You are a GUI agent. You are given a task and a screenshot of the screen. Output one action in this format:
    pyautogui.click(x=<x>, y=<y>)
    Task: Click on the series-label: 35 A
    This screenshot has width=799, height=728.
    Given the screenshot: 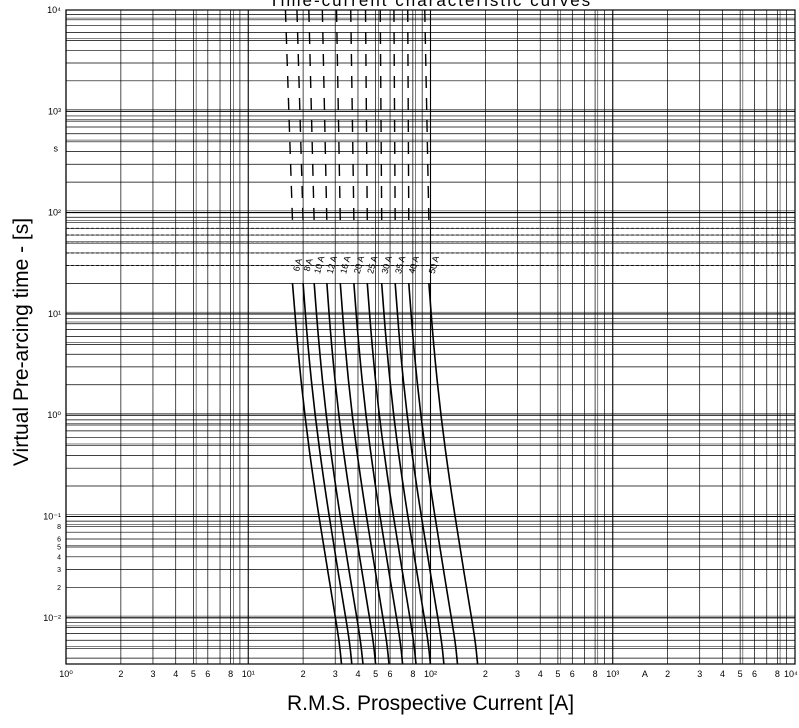 What is the action you would take?
    pyautogui.click(x=400, y=265)
    